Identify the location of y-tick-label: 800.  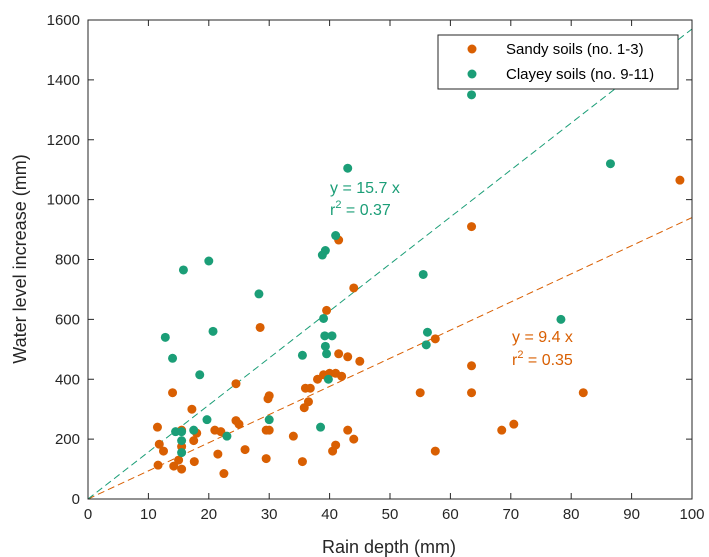
(67, 260).